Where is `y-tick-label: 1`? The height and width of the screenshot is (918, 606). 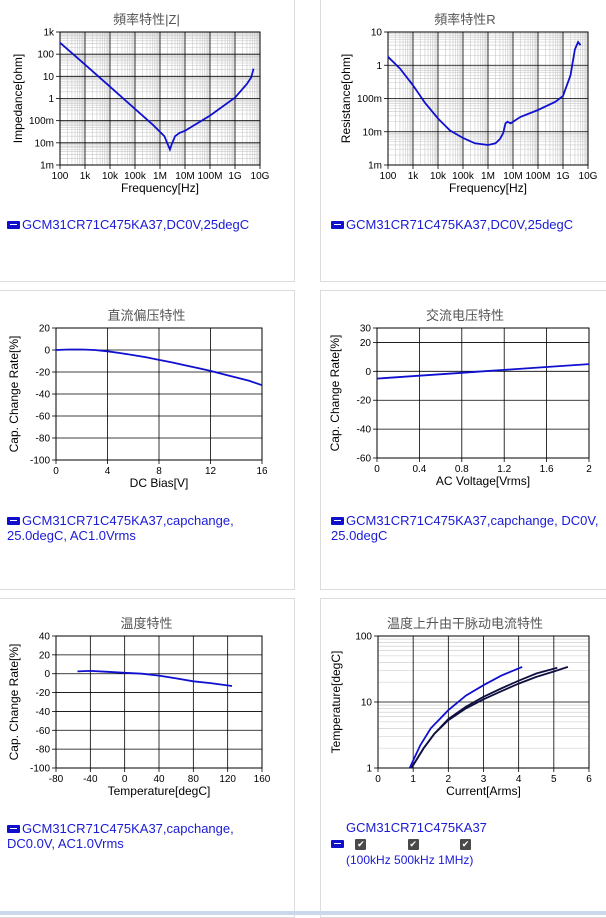
y-tick-label: 1 is located at coordinates (51, 99).